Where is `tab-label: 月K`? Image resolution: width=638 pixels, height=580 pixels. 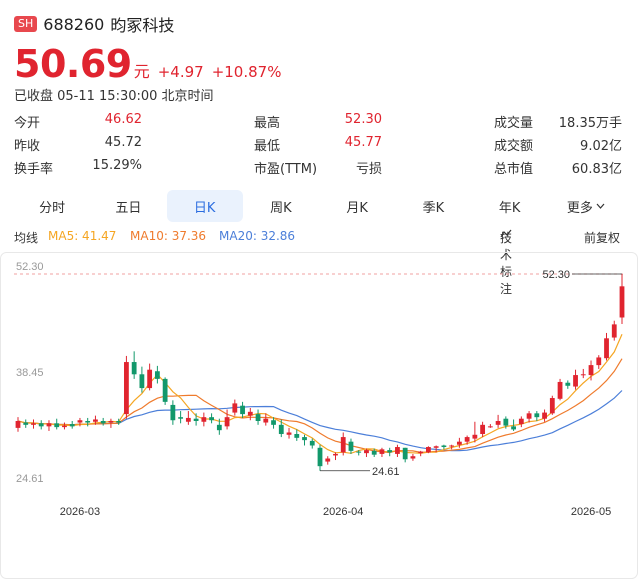
tab-label: 月K is located at coordinates (357, 208).